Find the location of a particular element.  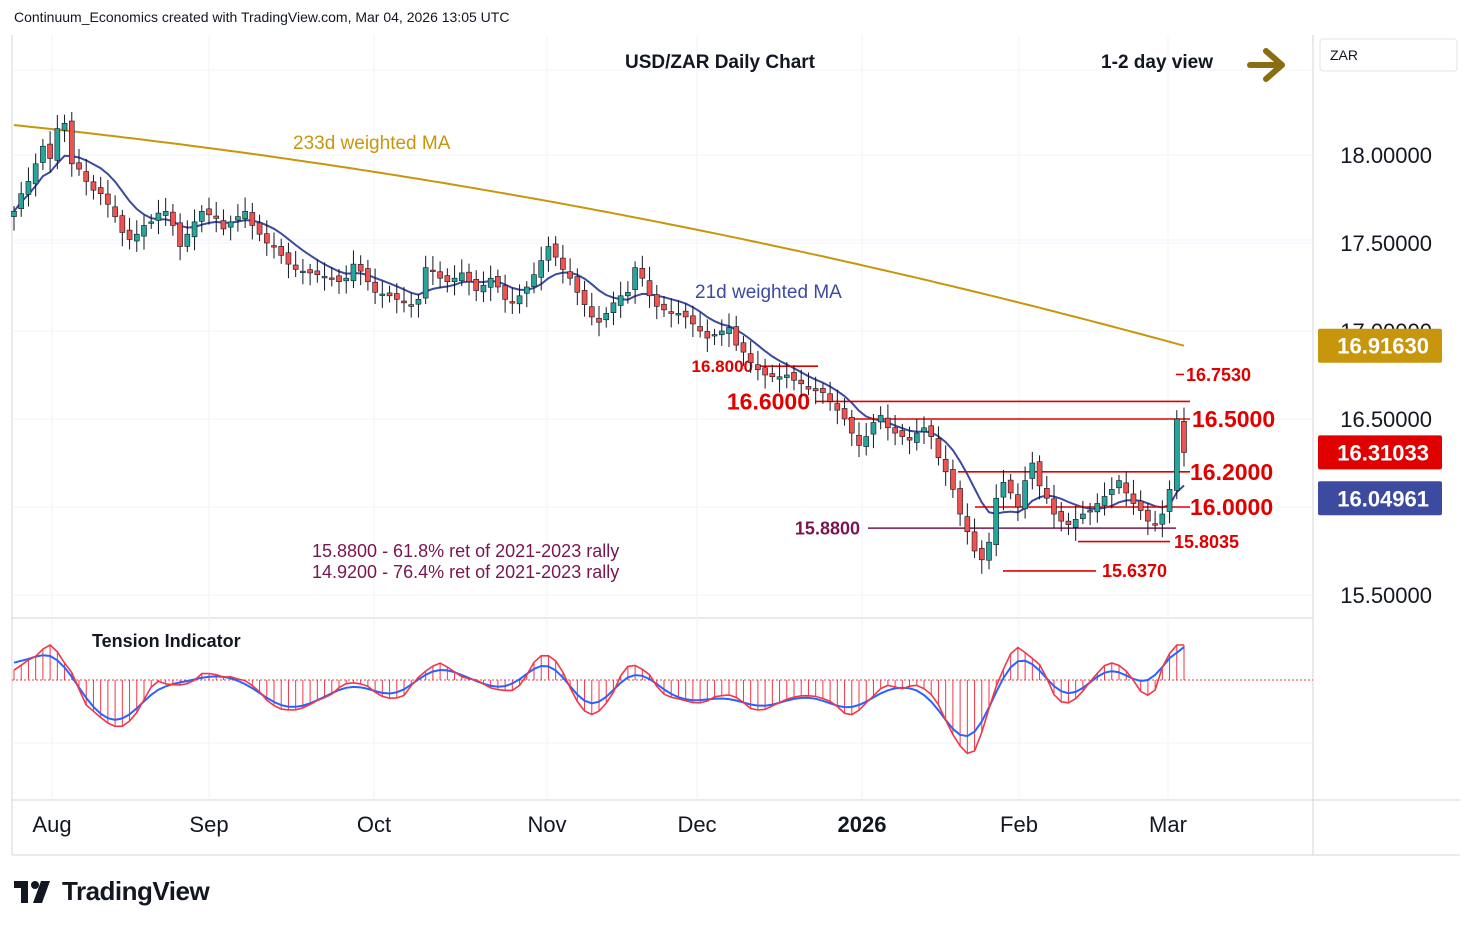

level-label-16-2000: 16.2000 is located at coordinates (1231, 472).